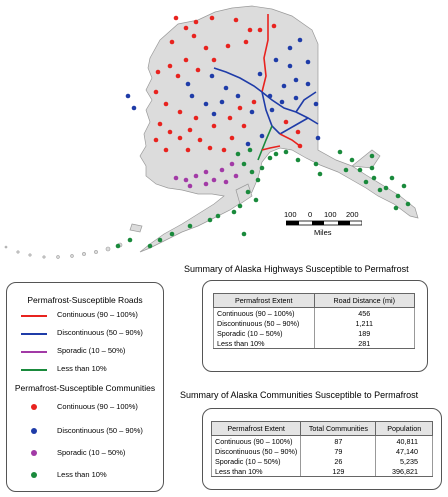  I want to click on column-header: Permafrost Extent, so click(256, 428).